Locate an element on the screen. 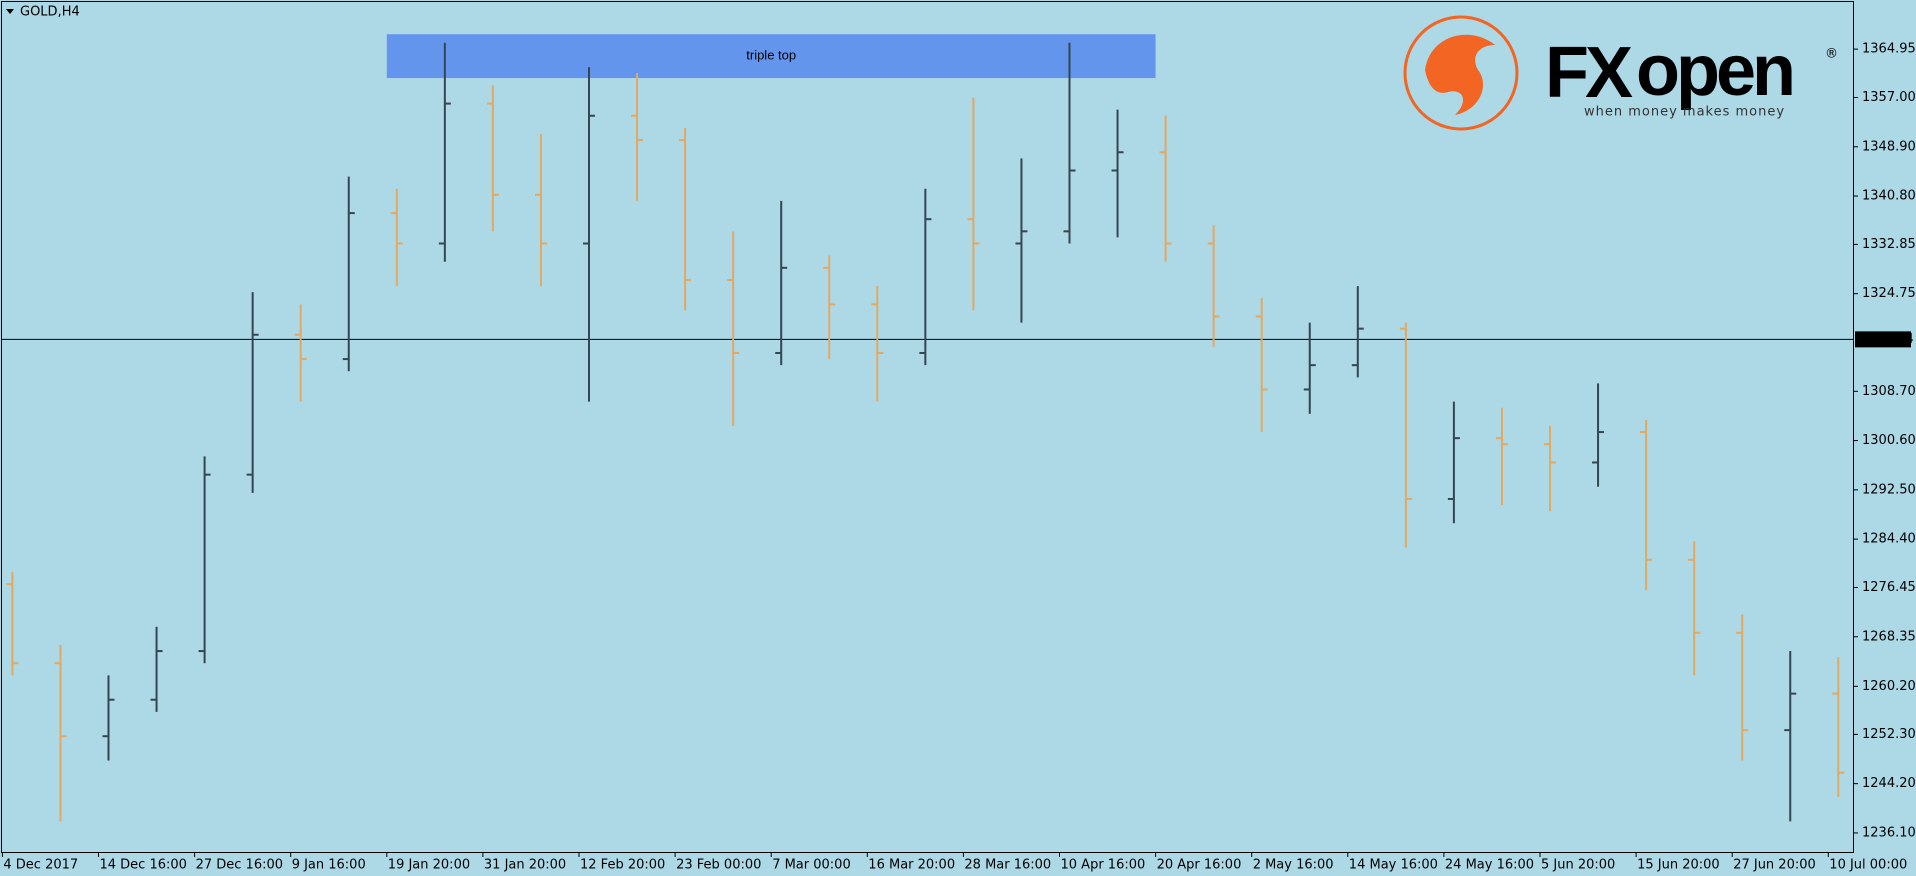 This screenshot has width=1916, height=876. y-tick-label: 1276.45 is located at coordinates (1889, 587).